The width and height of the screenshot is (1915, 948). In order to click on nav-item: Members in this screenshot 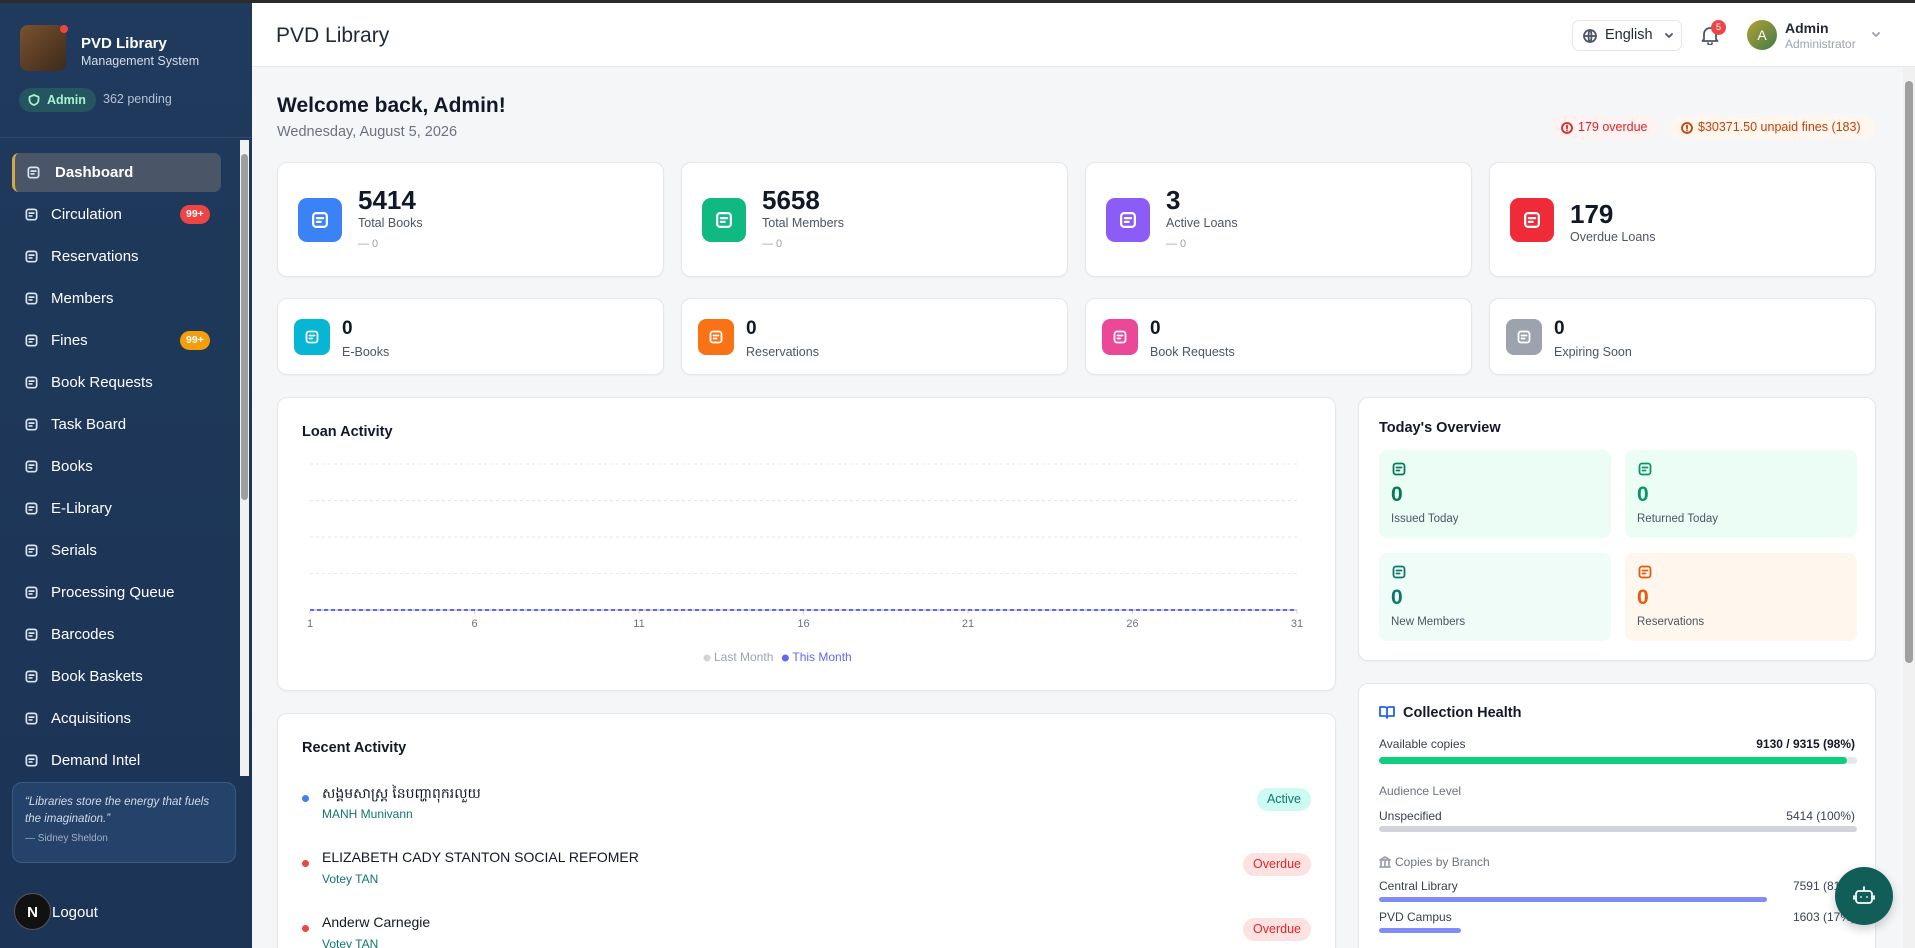, I will do `click(116, 298)`.